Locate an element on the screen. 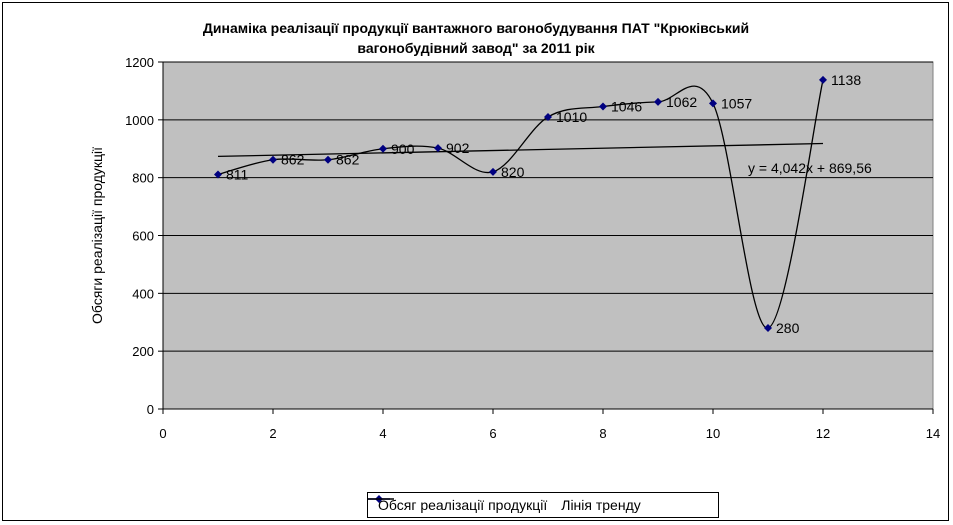 Image resolution: width=953 pixels, height=525 pixels. legend-series-label: Обсяг реалізації продукції is located at coordinates (463, 505).